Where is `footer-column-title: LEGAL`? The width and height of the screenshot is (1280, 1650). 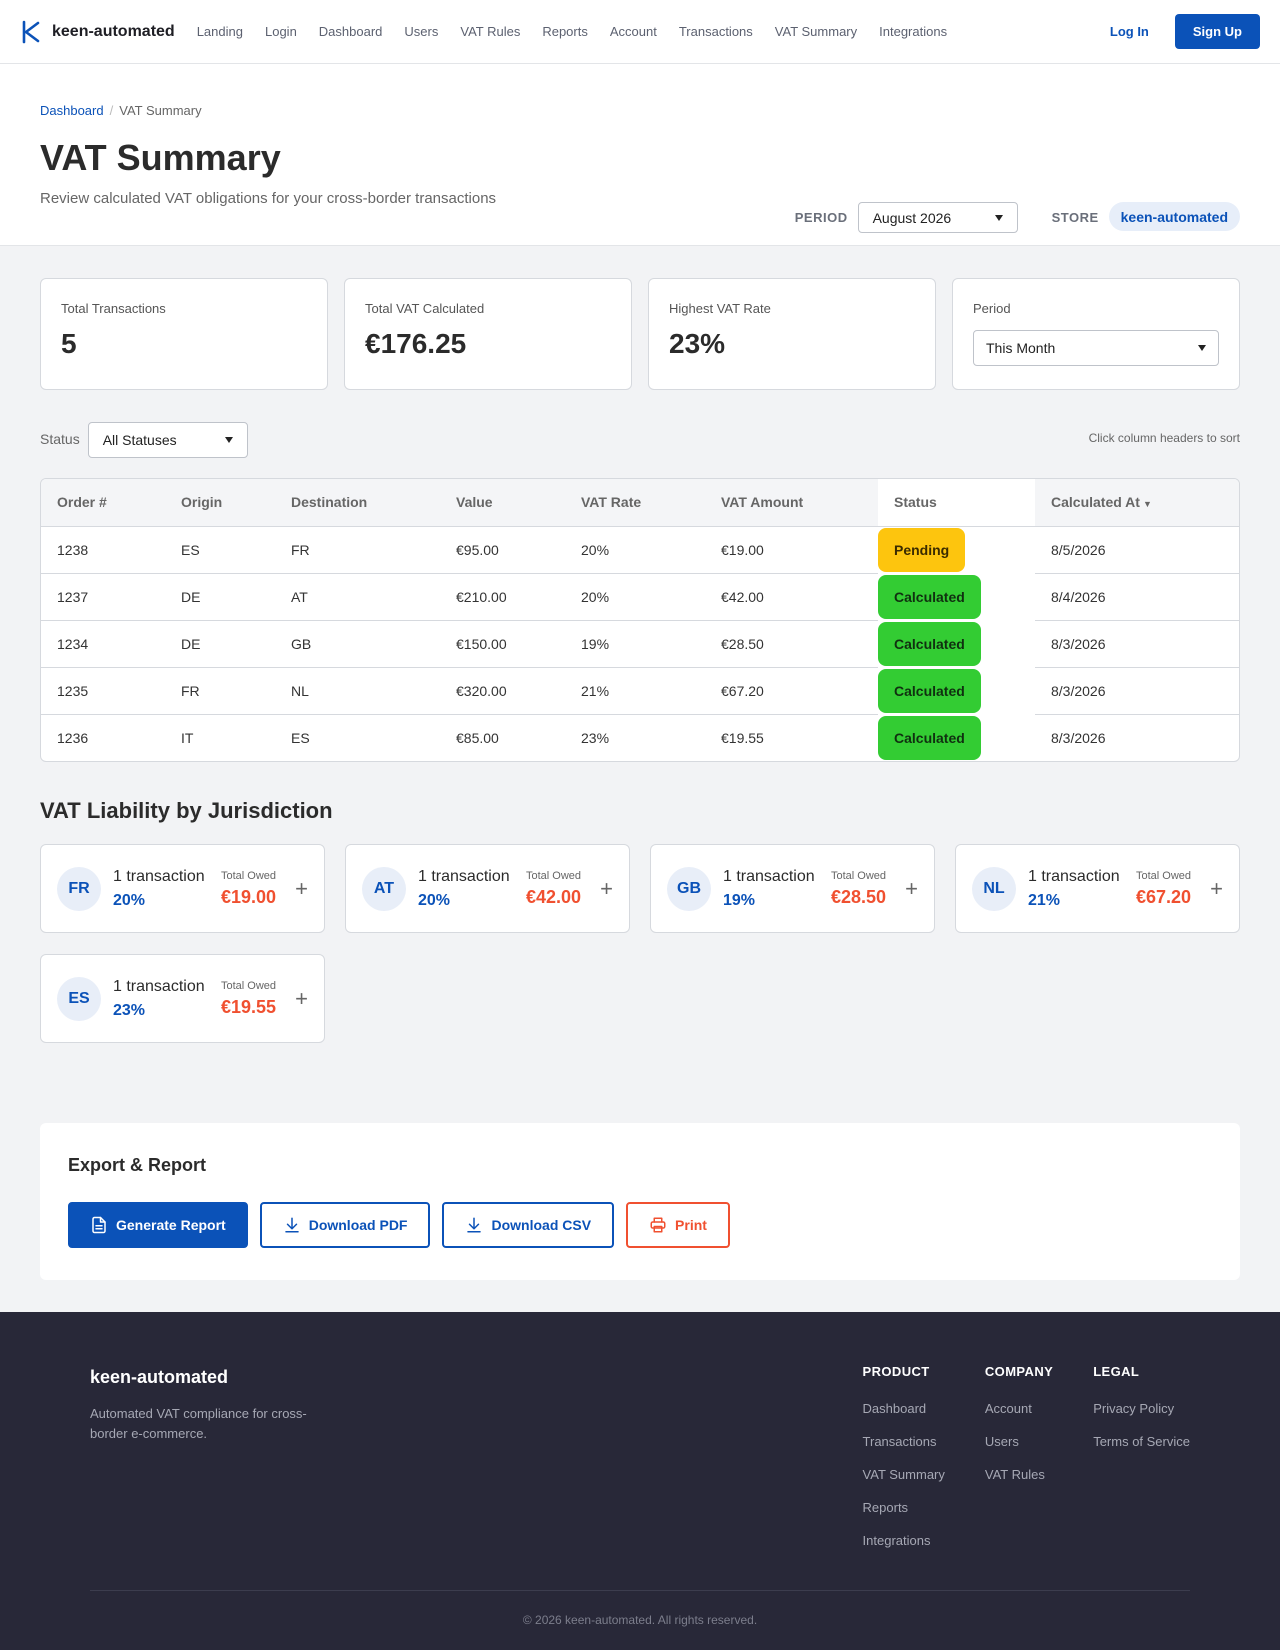 footer-column-title: LEGAL is located at coordinates (1116, 1371).